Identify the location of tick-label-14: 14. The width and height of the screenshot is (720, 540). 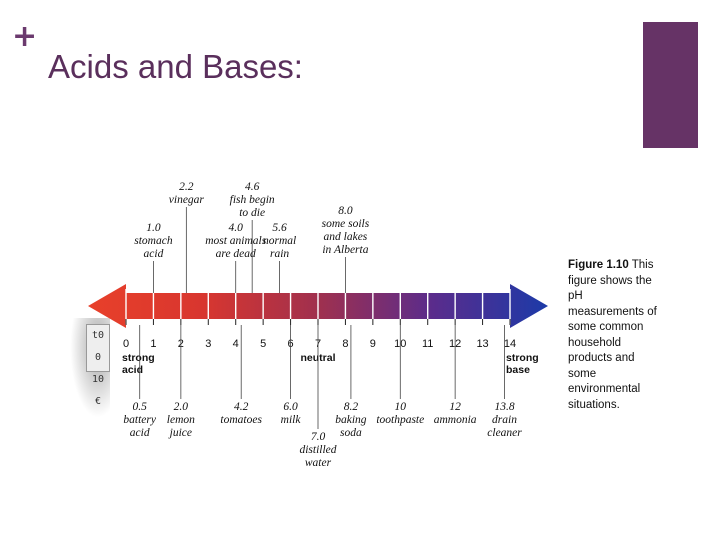
(510, 344).